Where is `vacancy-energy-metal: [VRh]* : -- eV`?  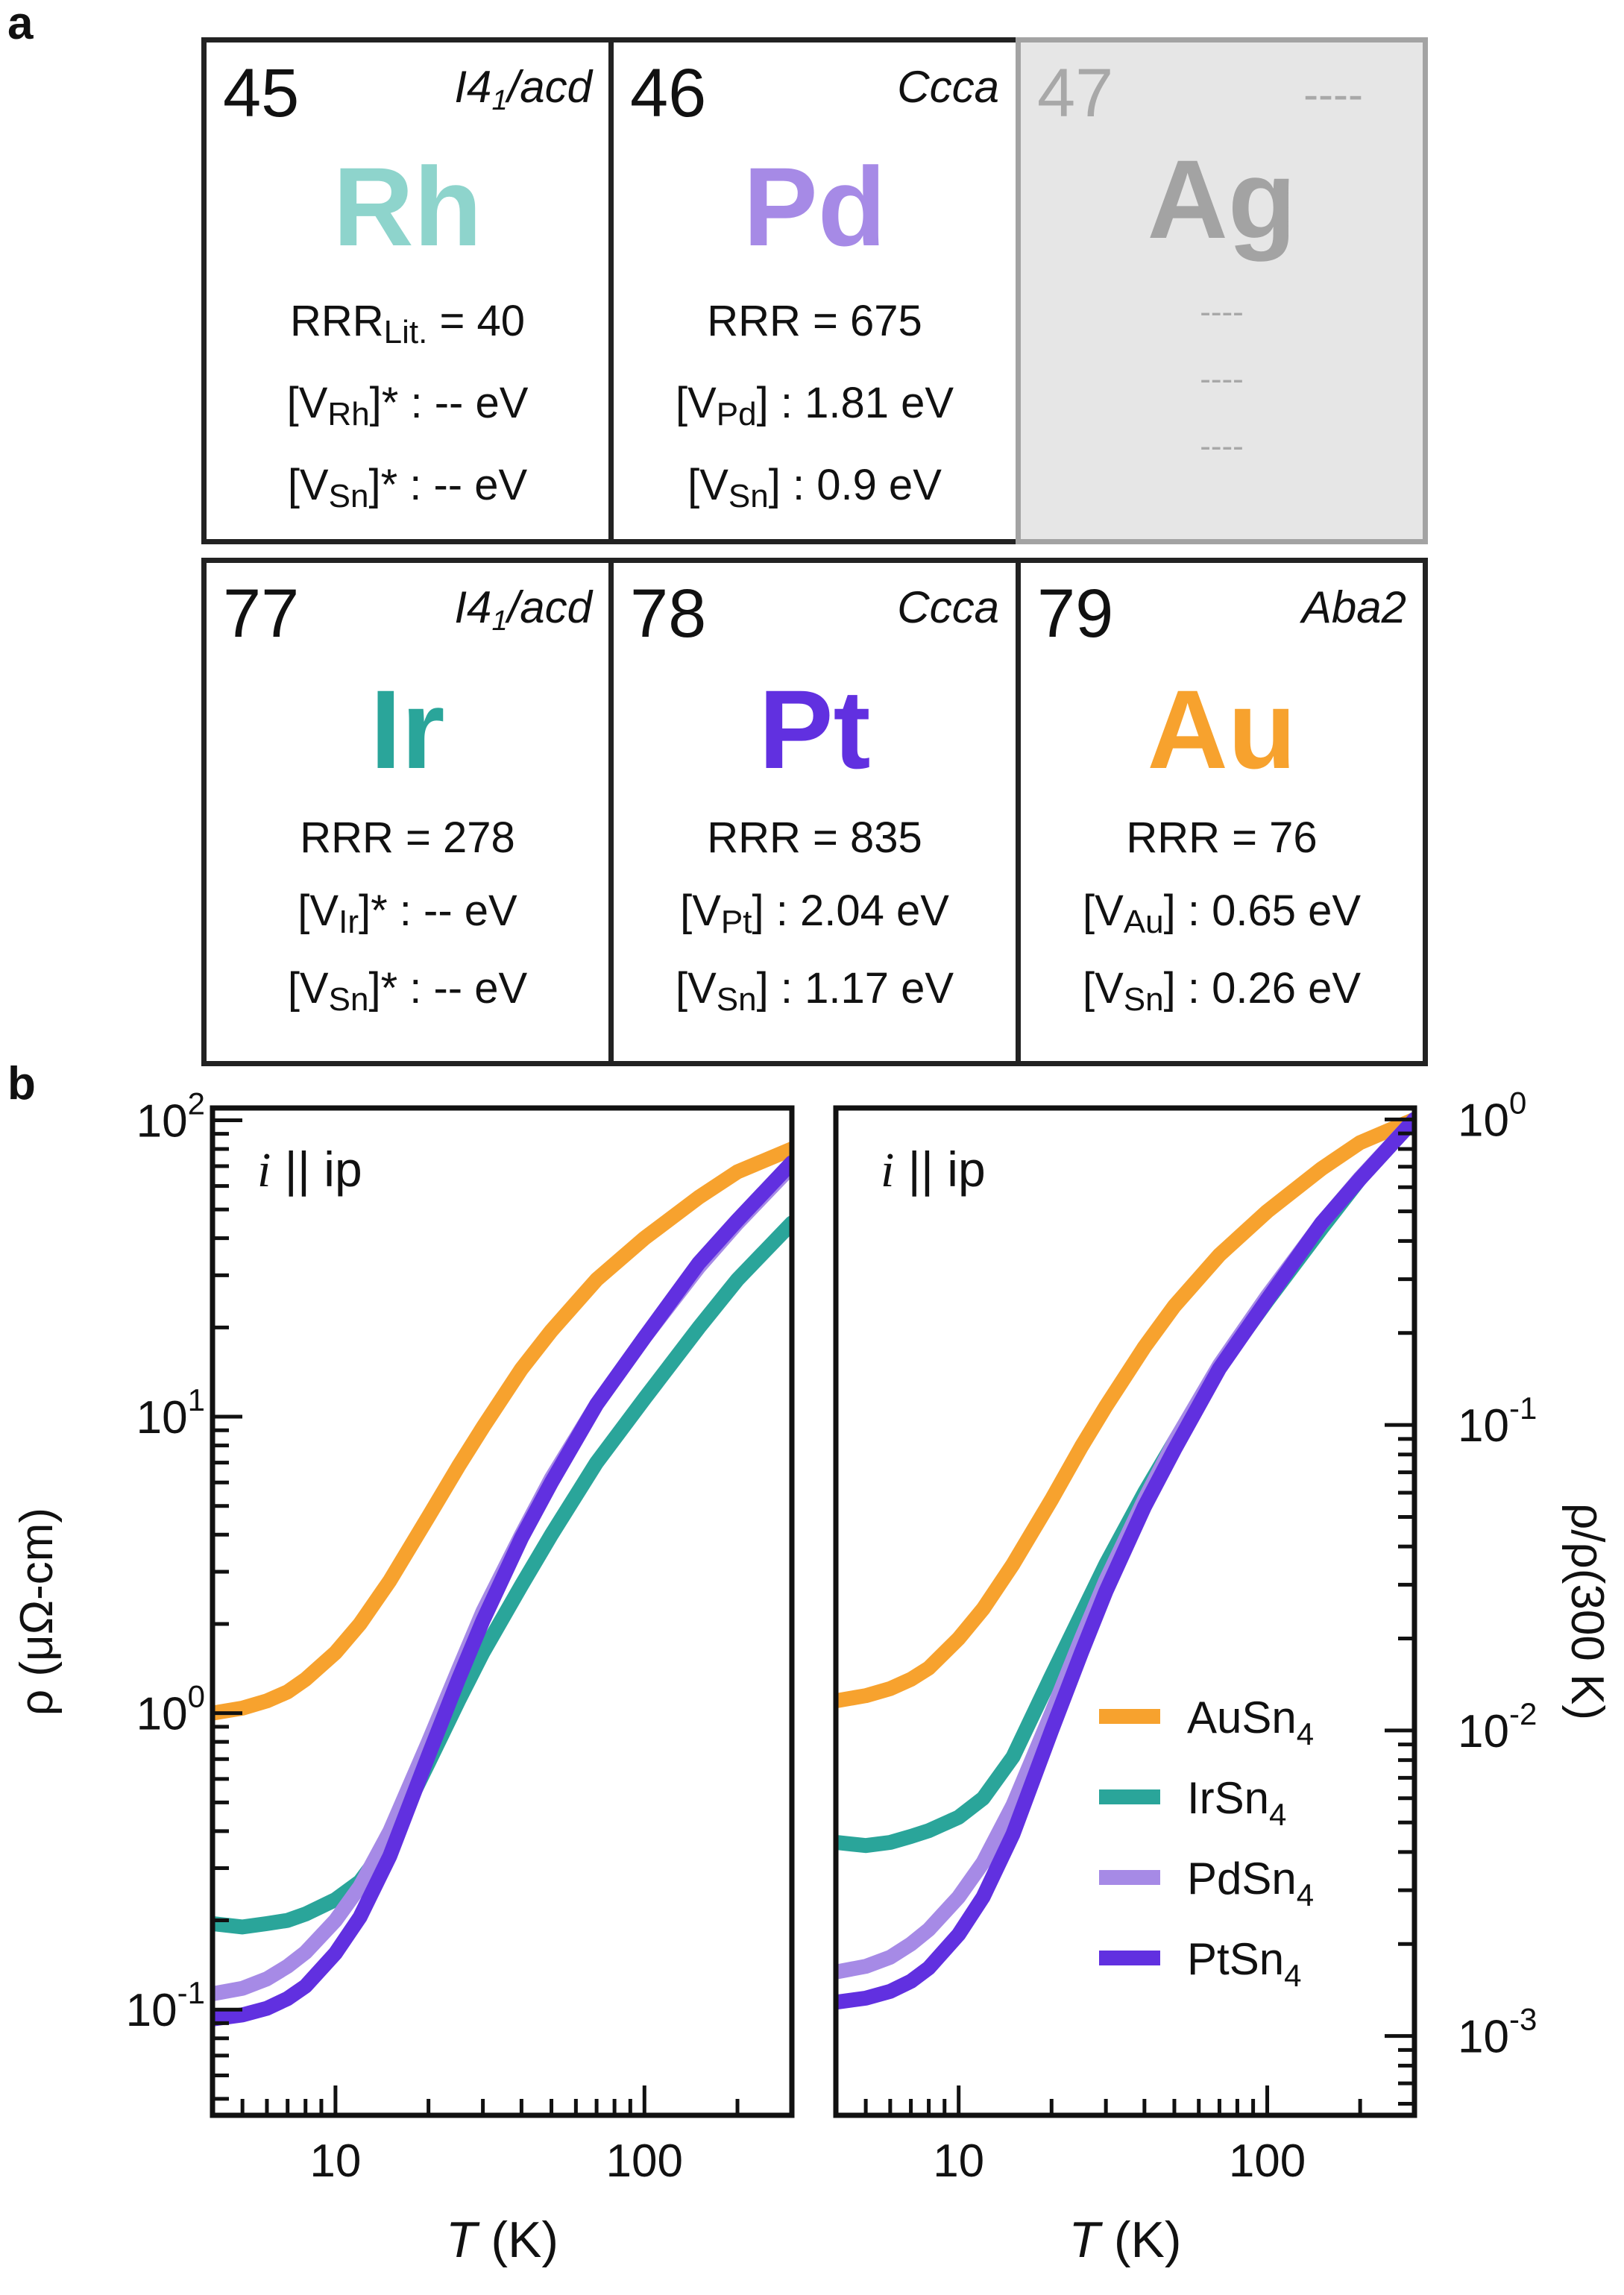 vacancy-energy-metal: [VRh]* : -- eV is located at coordinates (407, 405).